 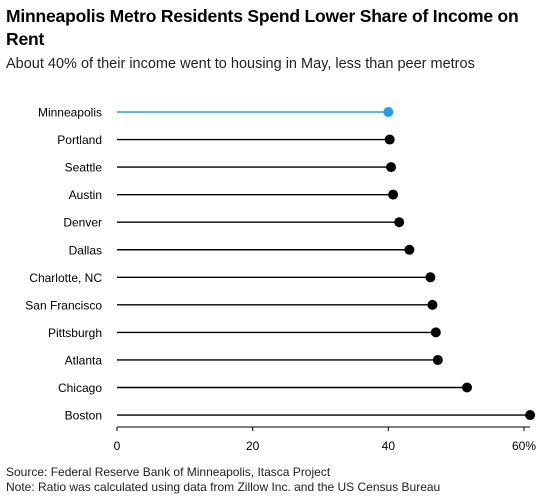 I want to click on category-label: Dallas, so click(x=85, y=250).